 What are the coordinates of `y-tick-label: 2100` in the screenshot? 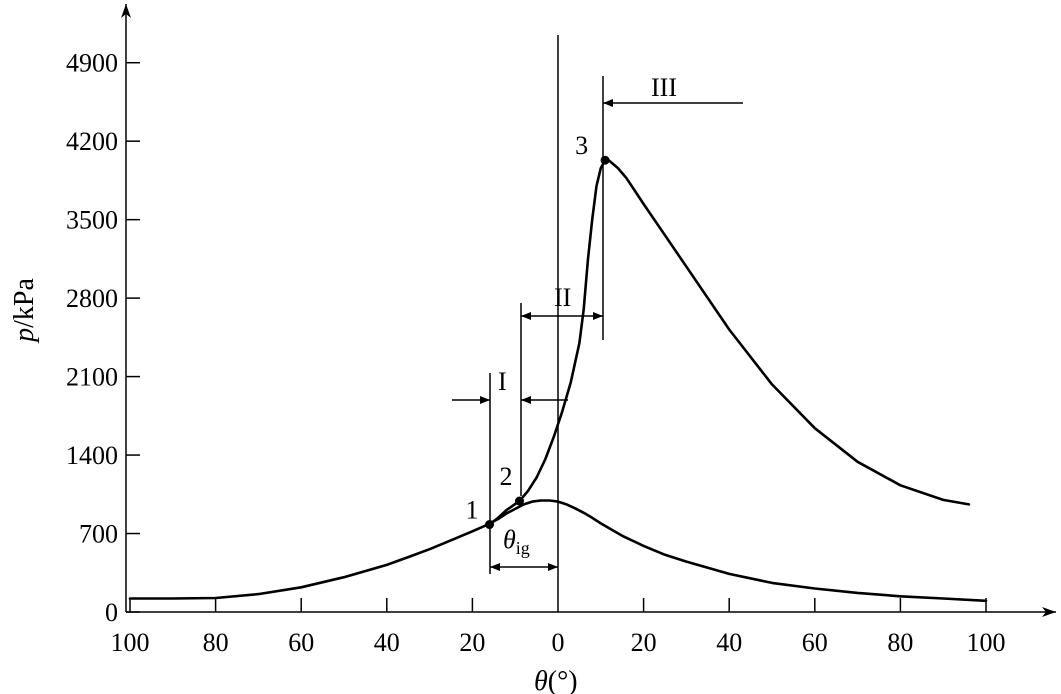 It's located at (92, 377).